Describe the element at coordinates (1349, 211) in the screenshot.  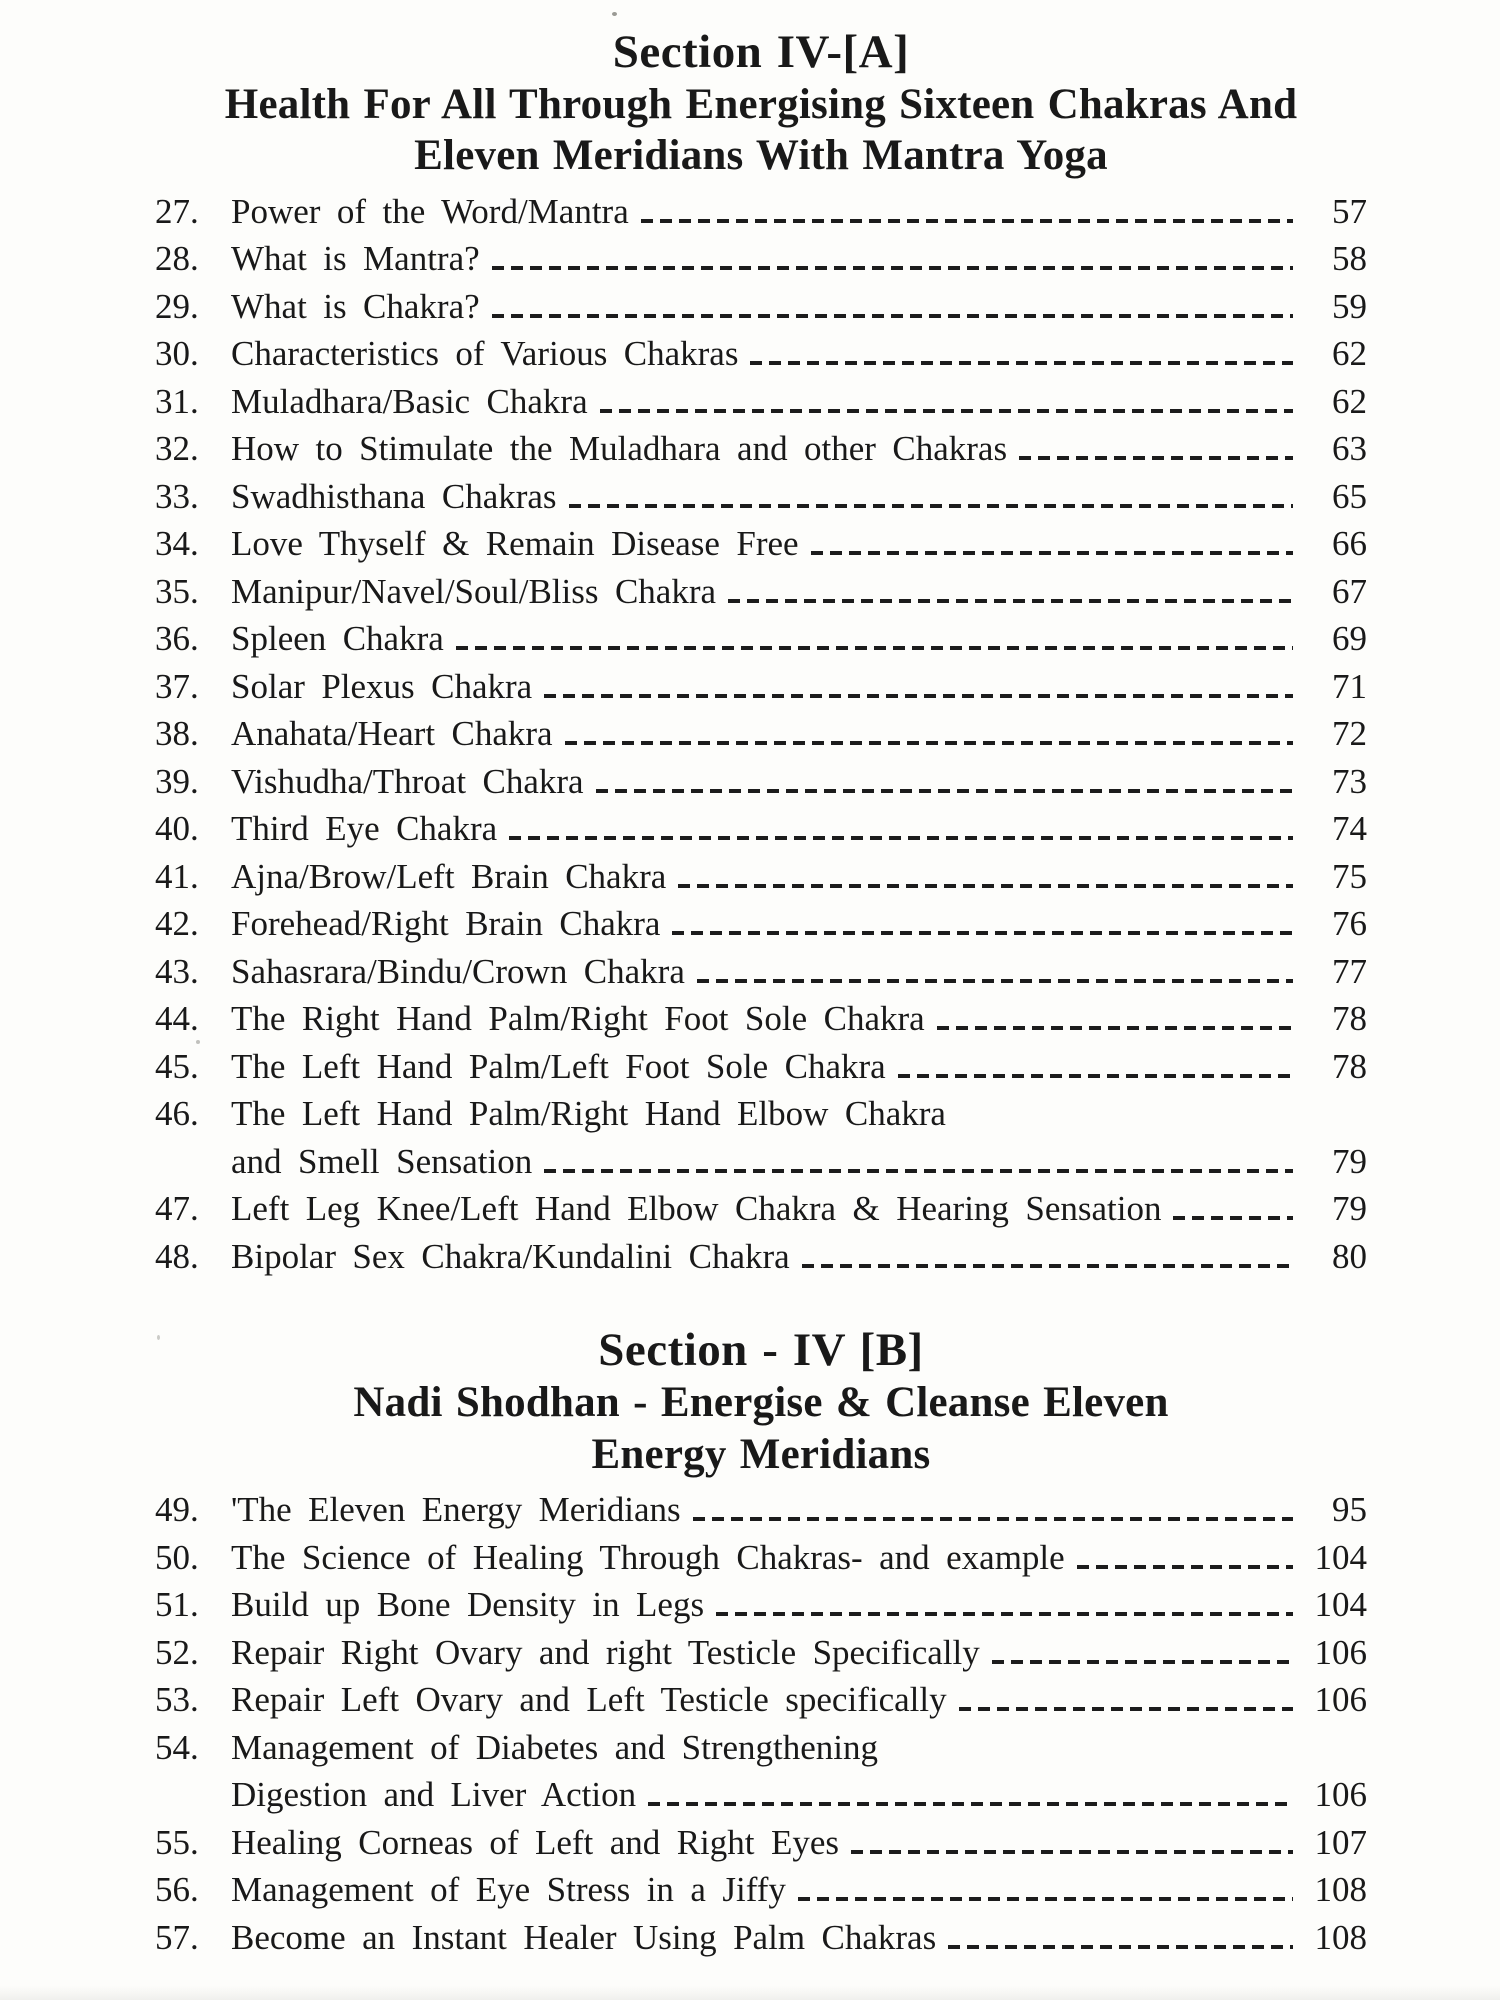
I see `entry-page-number: 57` at that location.